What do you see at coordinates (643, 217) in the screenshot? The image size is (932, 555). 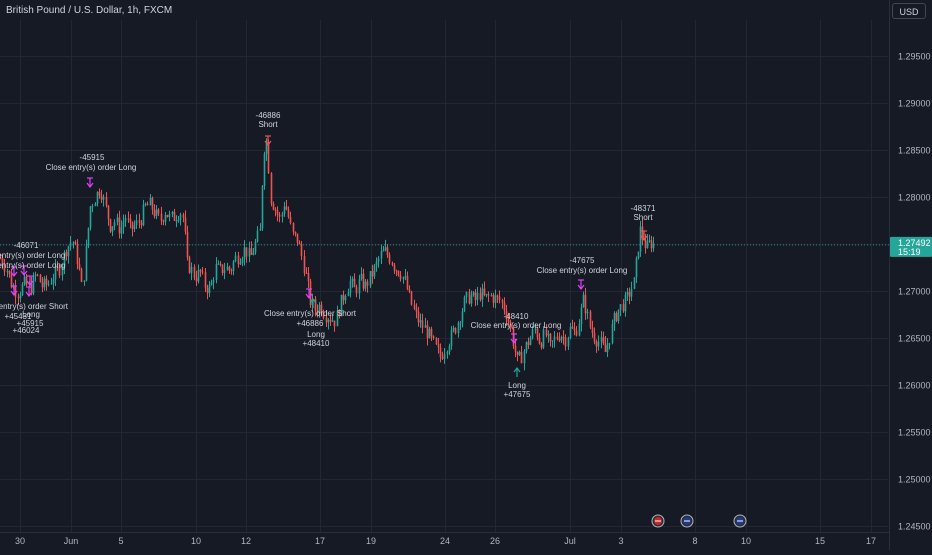 I see `trade-annotation-label: Short` at bounding box center [643, 217].